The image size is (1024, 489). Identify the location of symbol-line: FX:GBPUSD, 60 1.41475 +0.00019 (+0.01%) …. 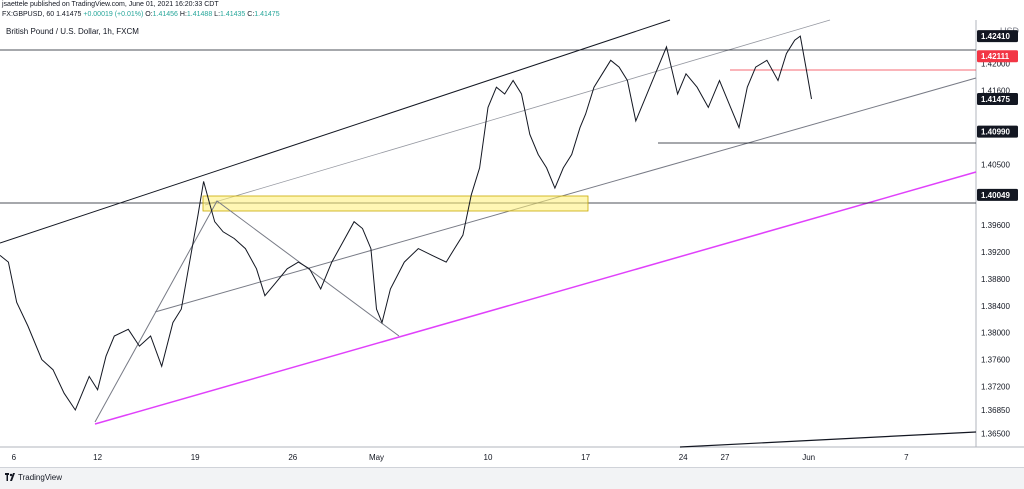
(141, 14).